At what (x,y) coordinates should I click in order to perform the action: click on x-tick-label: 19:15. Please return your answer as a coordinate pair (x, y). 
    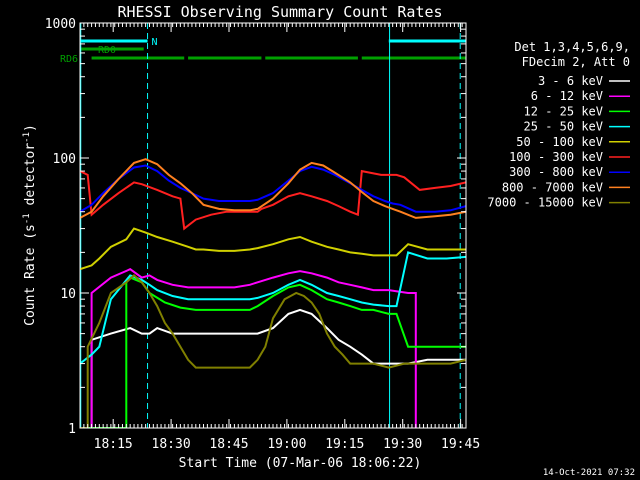
    Looking at the image, I should click on (344, 444).